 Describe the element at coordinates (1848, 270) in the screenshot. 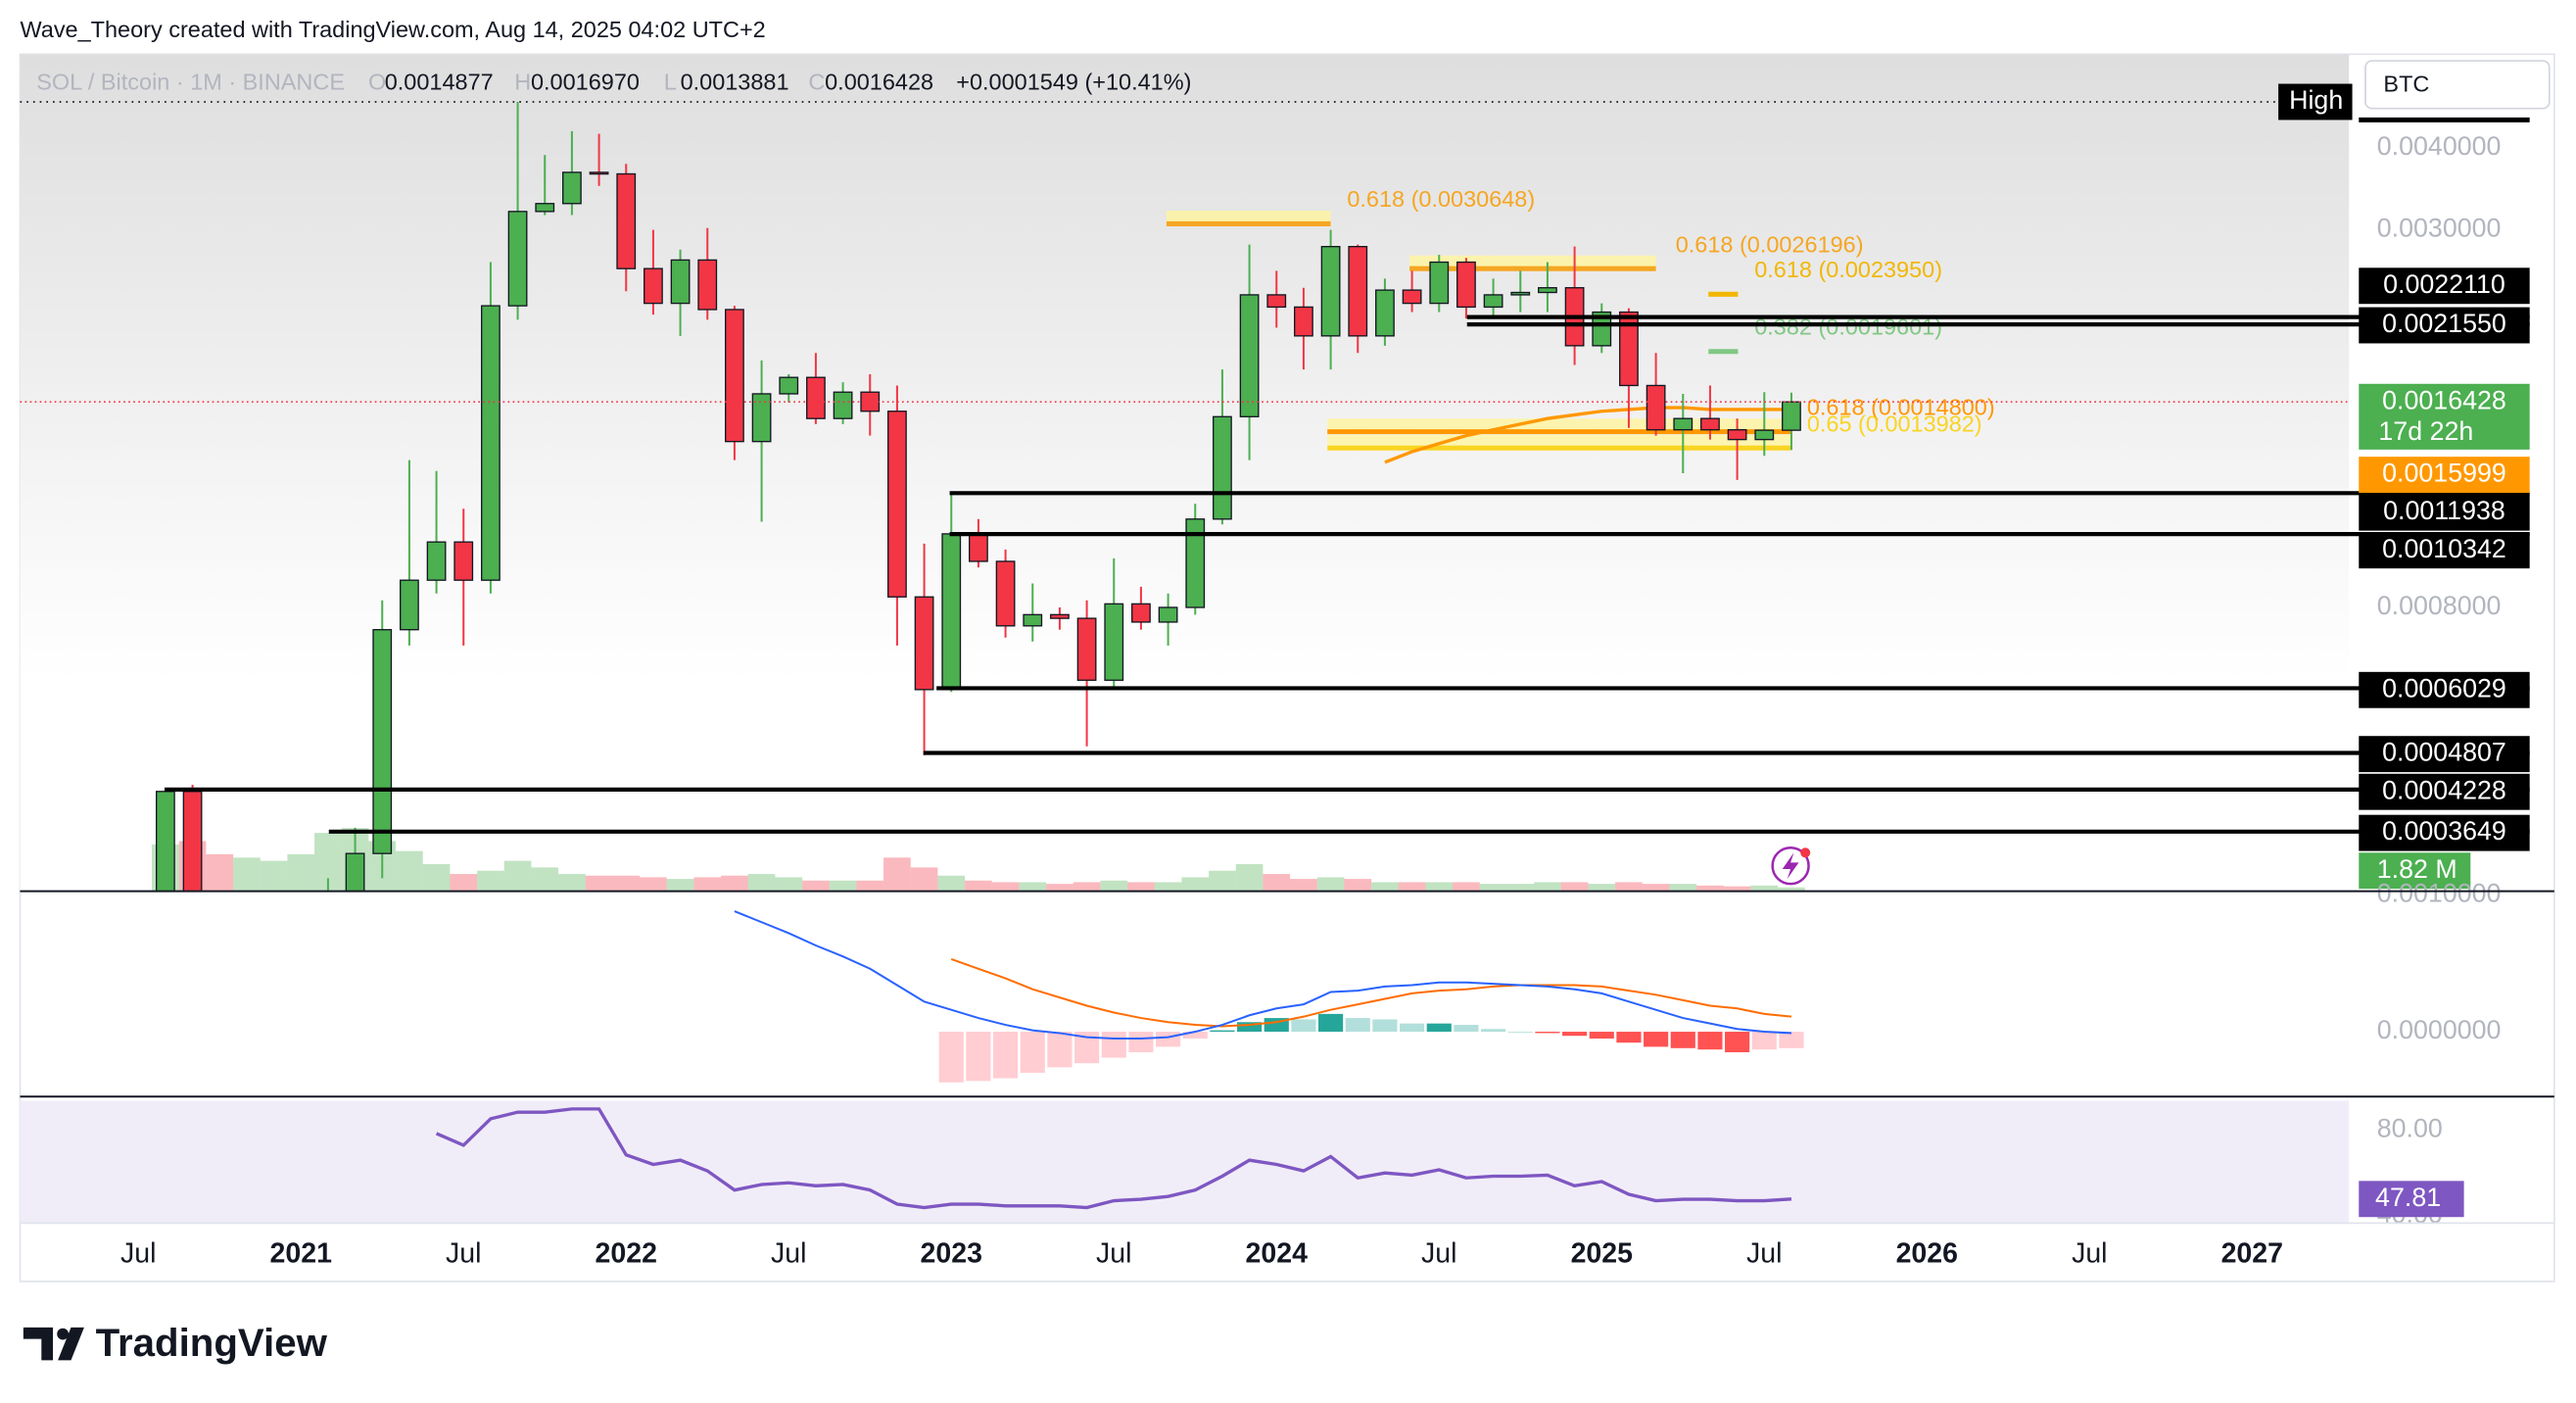

I see `fib-label: 0.618 (0.0023950)` at that location.